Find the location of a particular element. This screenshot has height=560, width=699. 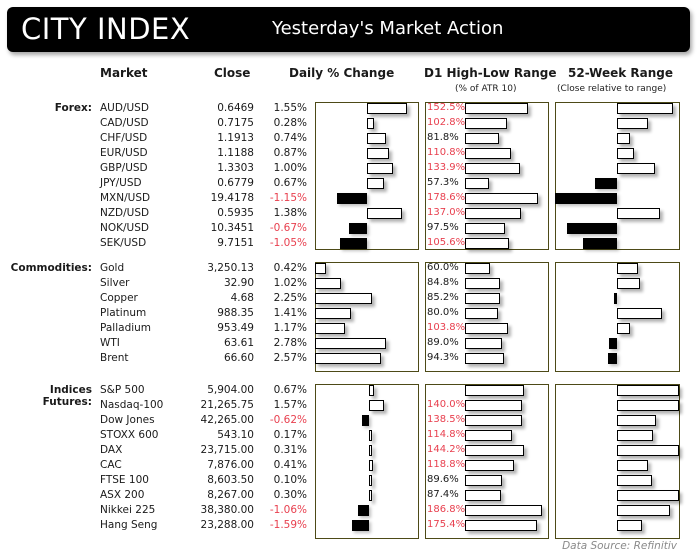

close-value: 1.3303 is located at coordinates (235, 168).